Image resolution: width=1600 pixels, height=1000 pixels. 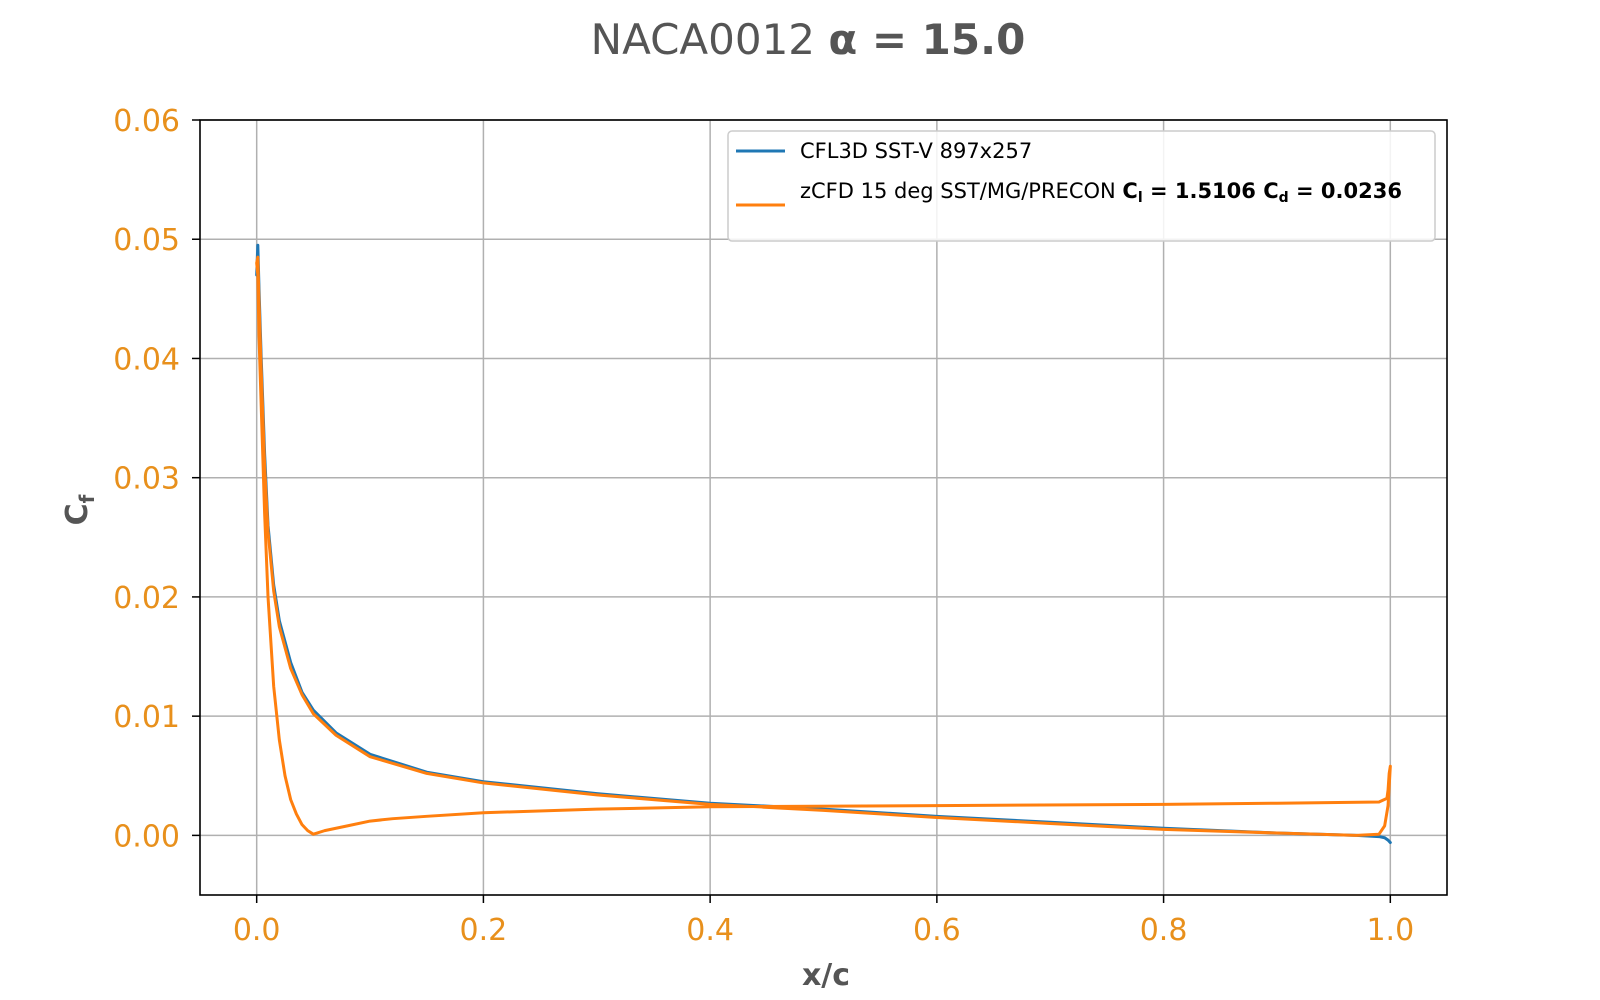 I want to click on x-axis-label: x/c, so click(x=826, y=975).